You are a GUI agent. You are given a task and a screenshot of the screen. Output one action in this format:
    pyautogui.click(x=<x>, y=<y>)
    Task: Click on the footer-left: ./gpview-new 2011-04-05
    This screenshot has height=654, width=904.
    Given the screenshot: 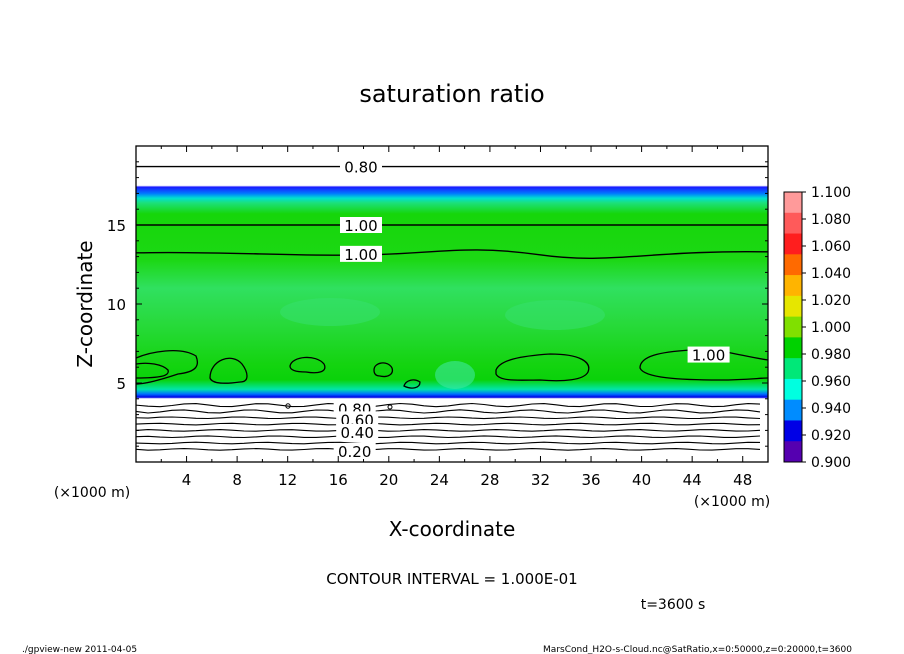 What is the action you would take?
    pyautogui.click(x=79, y=649)
    